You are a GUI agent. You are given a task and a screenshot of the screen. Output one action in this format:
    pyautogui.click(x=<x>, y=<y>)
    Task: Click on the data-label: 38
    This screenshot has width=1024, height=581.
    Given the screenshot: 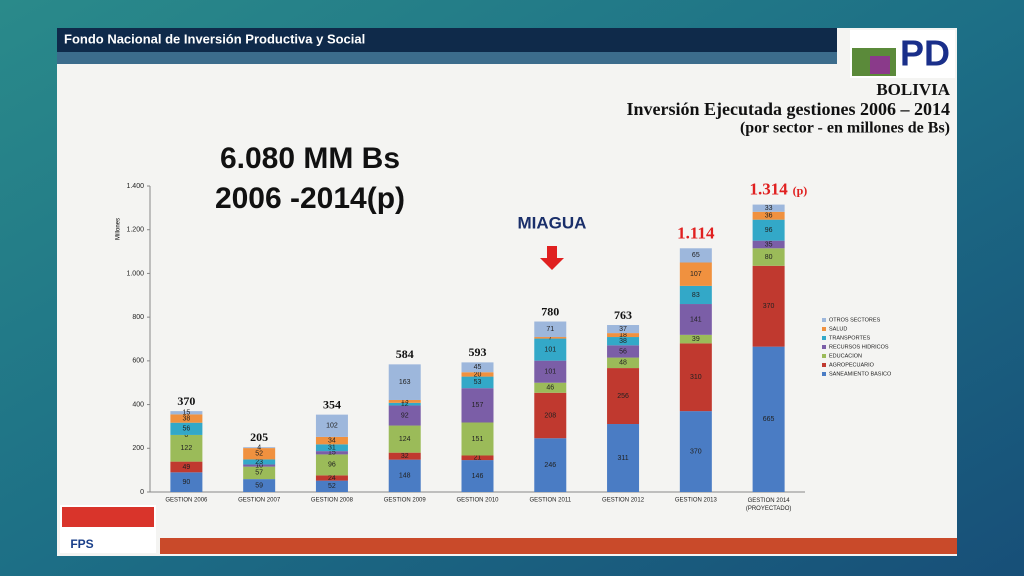 What is the action you would take?
    pyautogui.click(x=623, y=341)
    